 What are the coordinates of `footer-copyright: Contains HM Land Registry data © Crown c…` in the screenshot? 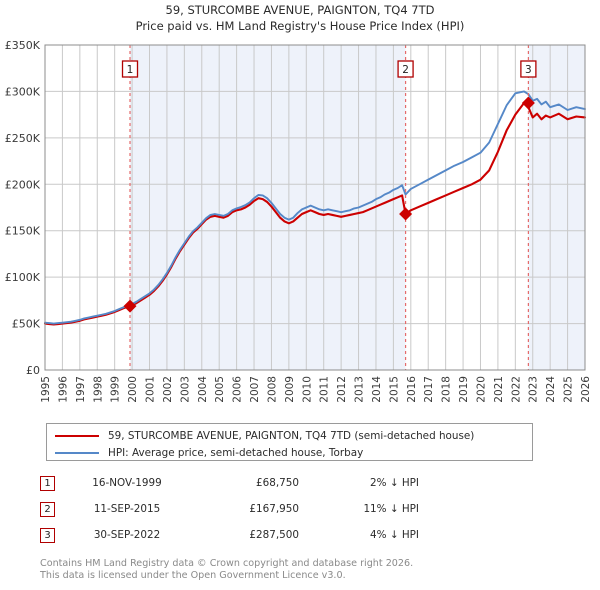 It's located at (227, 563).